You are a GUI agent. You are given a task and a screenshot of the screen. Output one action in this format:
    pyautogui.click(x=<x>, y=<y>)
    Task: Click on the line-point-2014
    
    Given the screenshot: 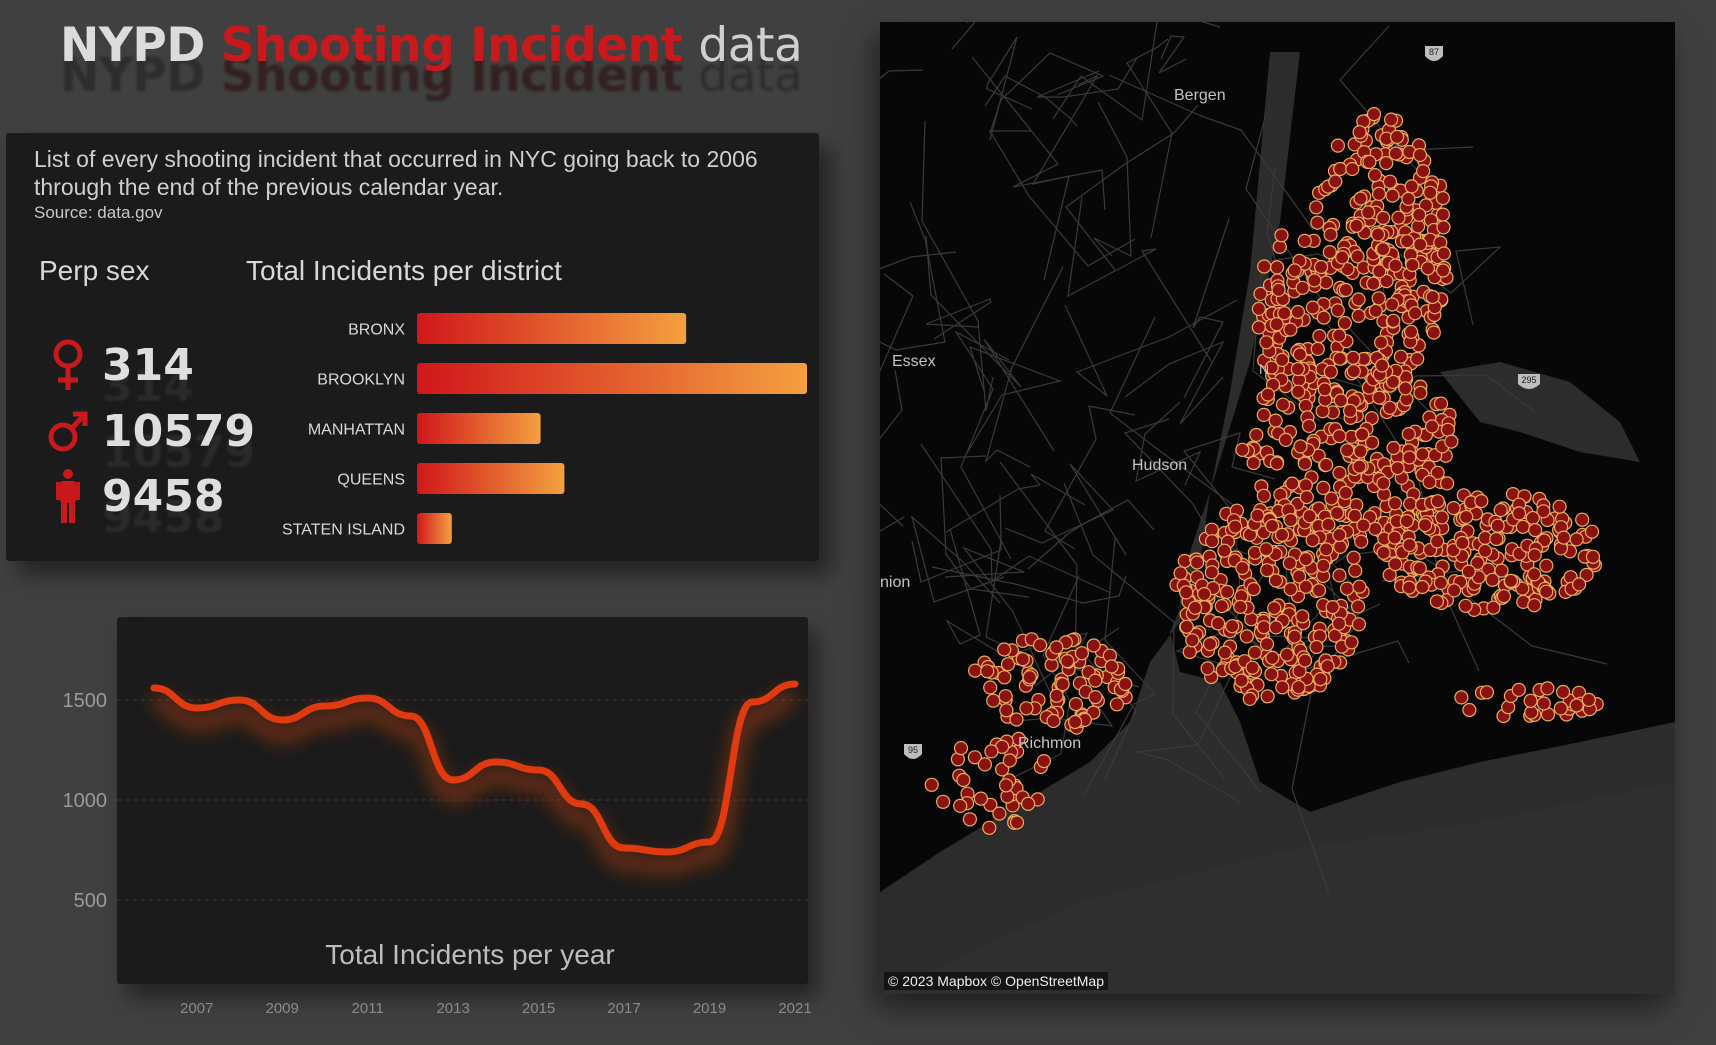 What is the action you would take?
    pyautogui.click(x=496, y=762)
    